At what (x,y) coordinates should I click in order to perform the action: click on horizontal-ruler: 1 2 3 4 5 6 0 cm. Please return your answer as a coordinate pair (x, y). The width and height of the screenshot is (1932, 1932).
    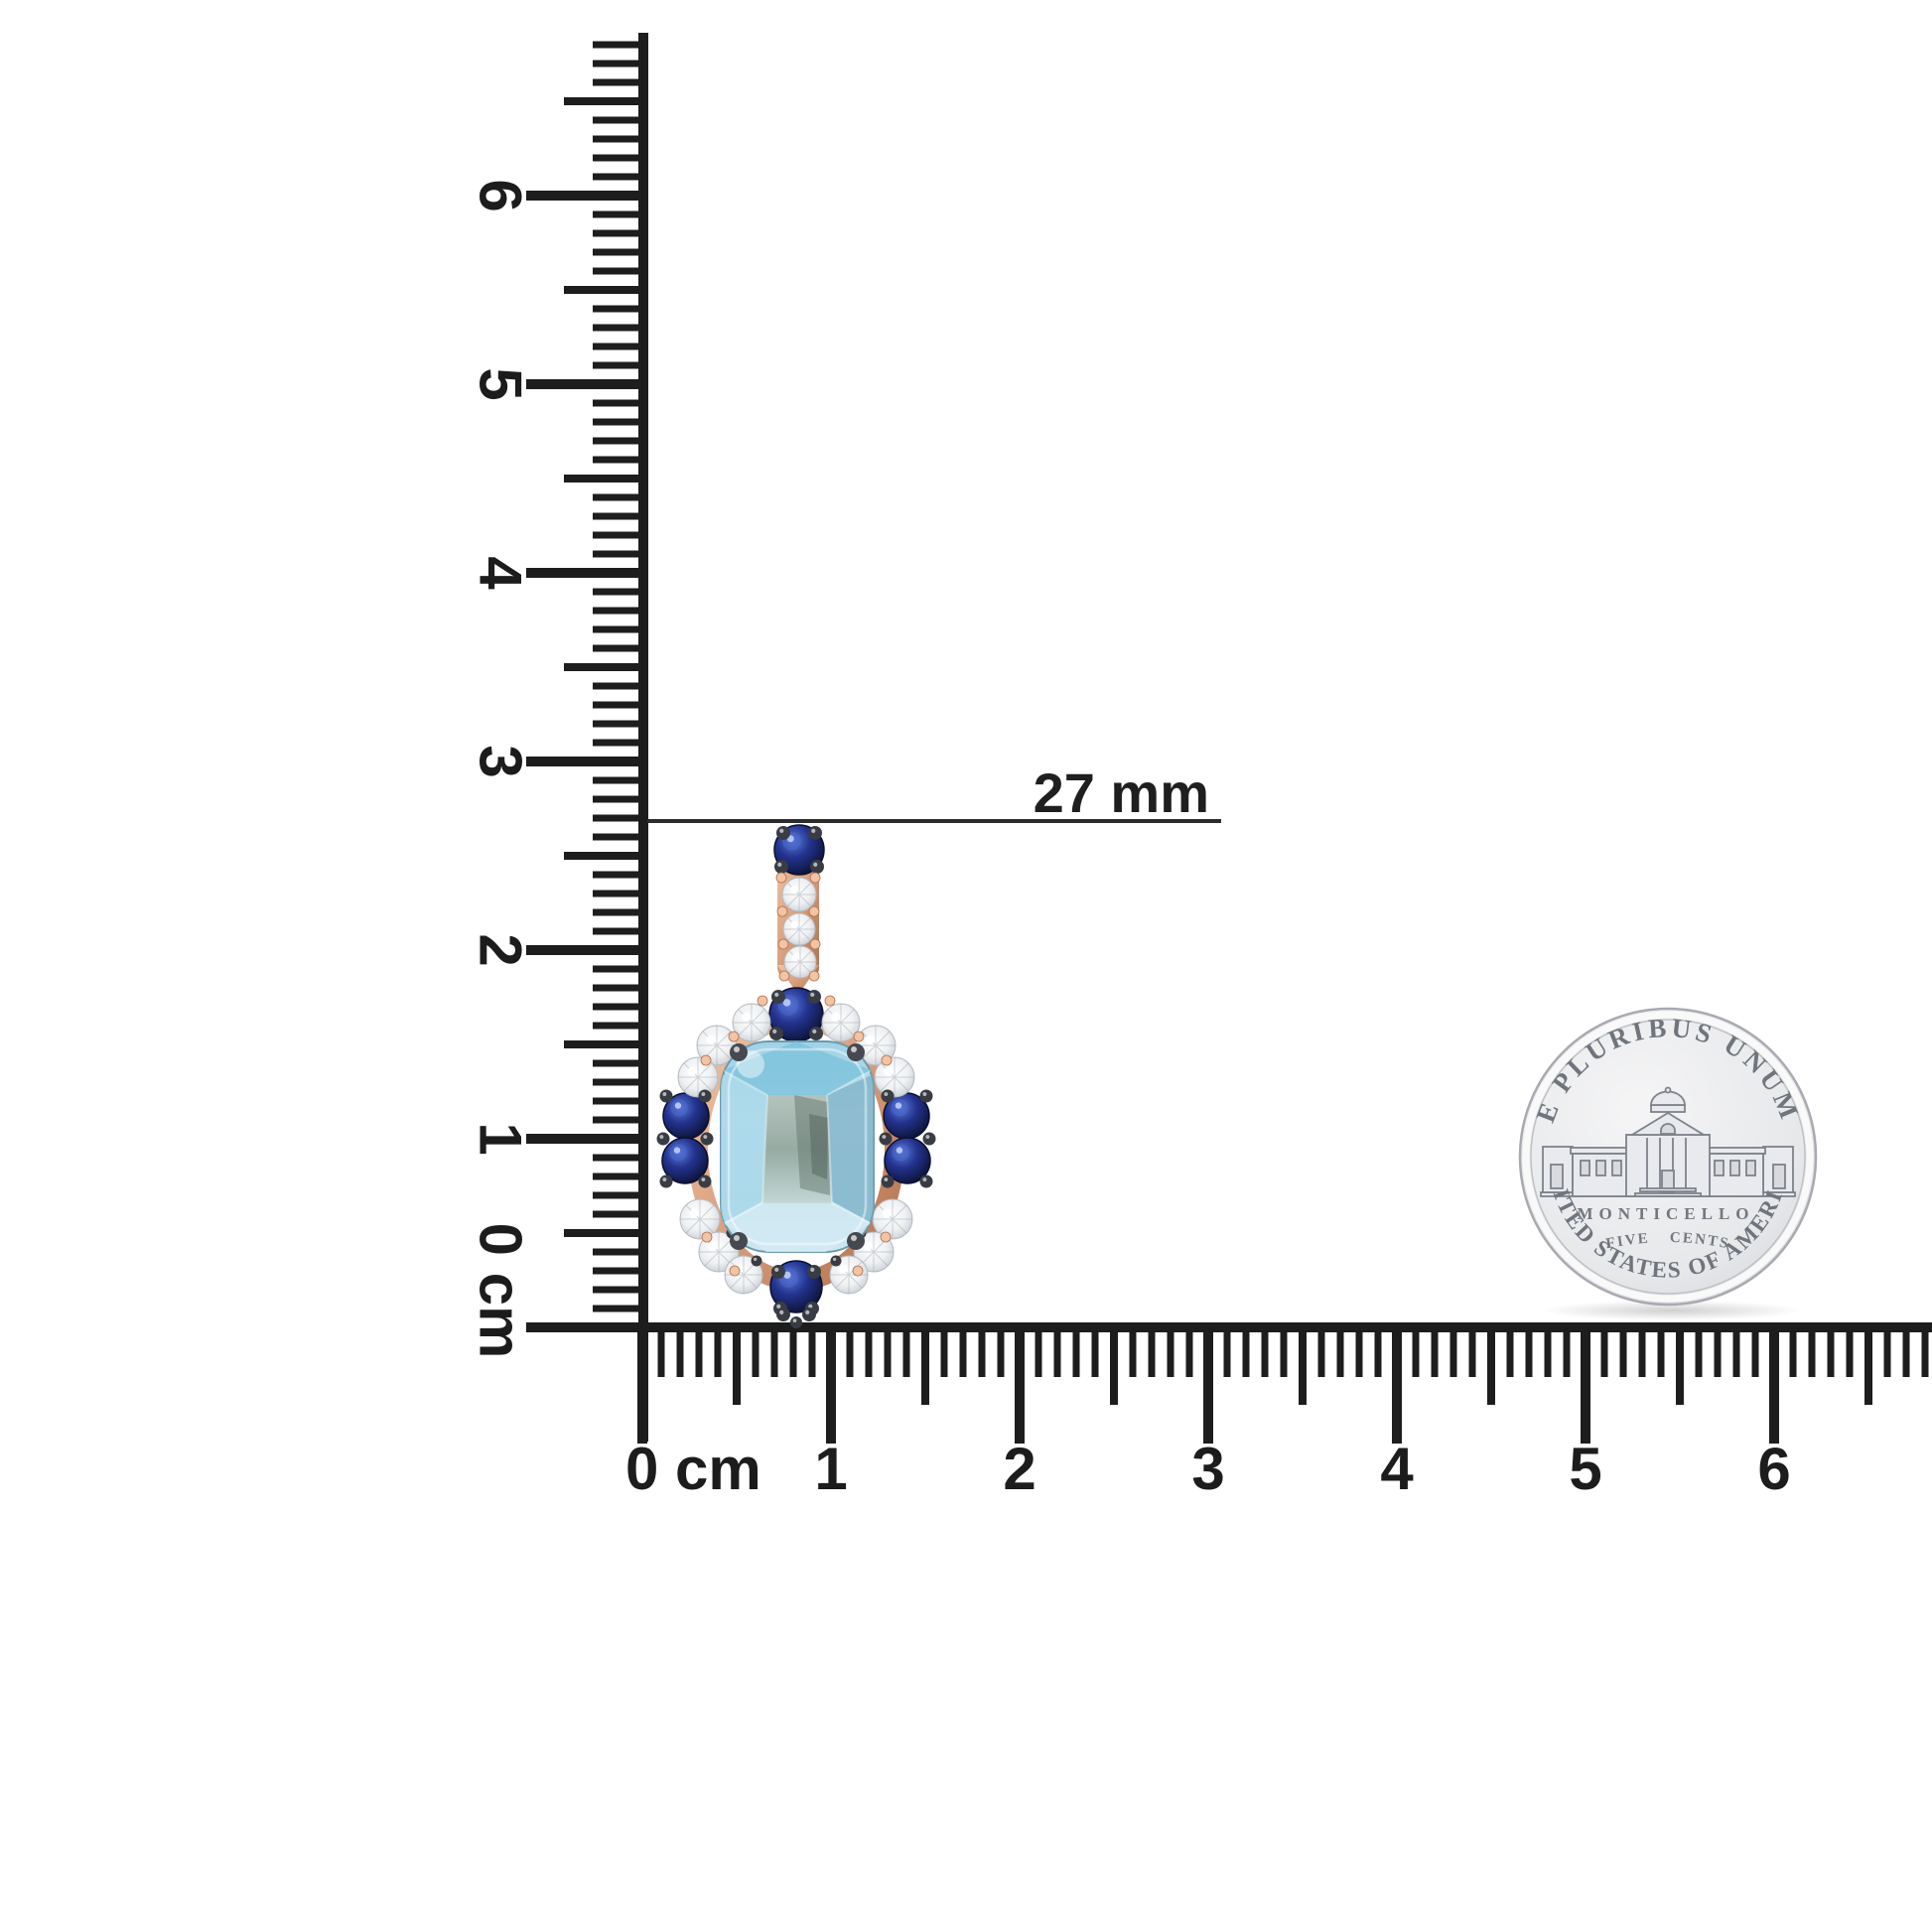
    Looking at the image, I should click on (1278, 1412).